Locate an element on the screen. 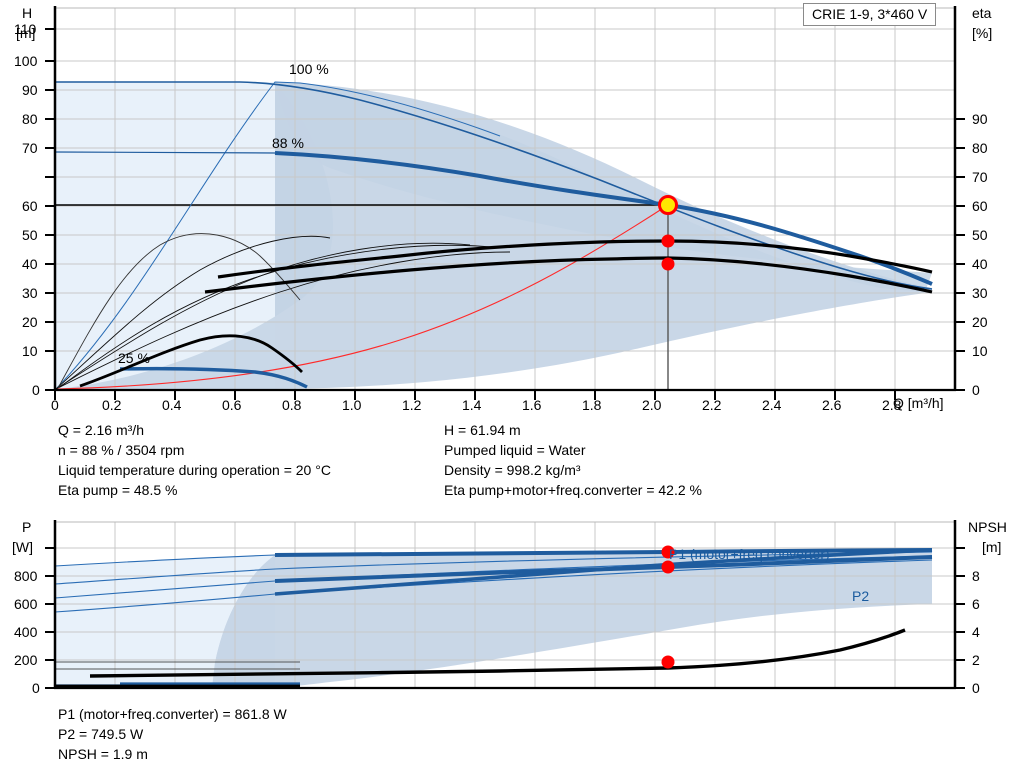 The height and width of the screenshot is (781, 1024). q-tick: 0.8 is located at coordinates (292, 405).